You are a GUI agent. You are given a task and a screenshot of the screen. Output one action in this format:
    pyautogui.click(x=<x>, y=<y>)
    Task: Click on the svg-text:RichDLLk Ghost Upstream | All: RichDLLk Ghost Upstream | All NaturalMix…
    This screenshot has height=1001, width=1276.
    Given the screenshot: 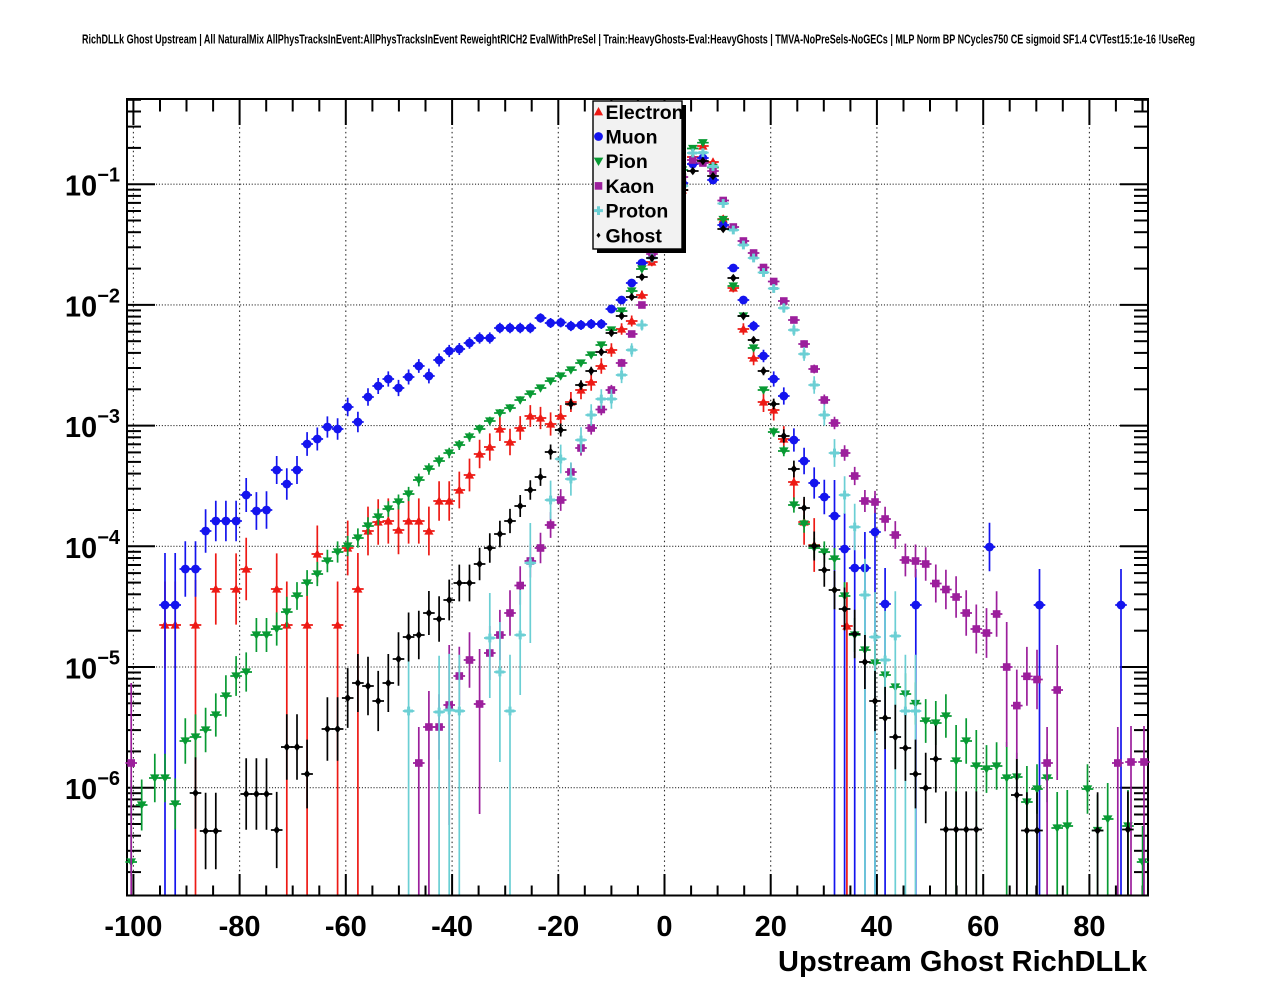 What is the action you would take?
    pyautogui.click(x=638, y=40)
    